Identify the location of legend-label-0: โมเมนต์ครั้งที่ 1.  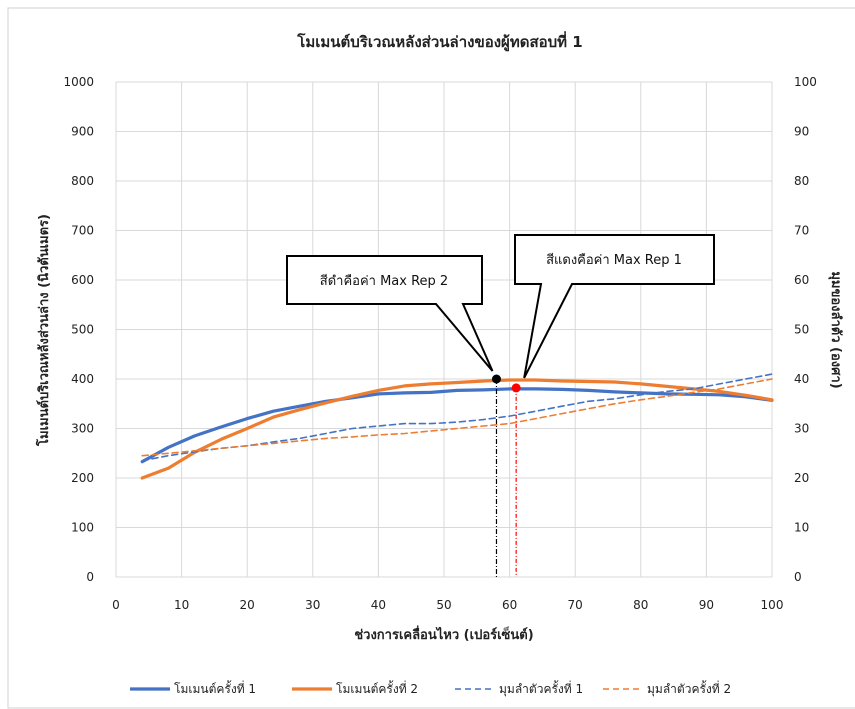
(215, 688).